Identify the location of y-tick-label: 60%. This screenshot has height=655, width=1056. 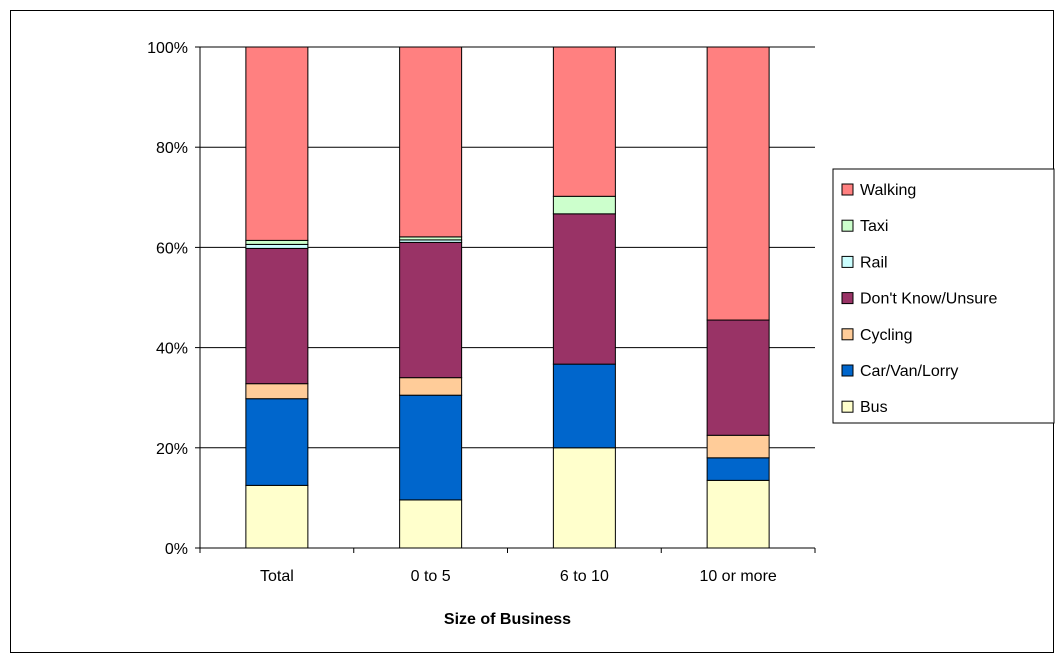
(172, 248).